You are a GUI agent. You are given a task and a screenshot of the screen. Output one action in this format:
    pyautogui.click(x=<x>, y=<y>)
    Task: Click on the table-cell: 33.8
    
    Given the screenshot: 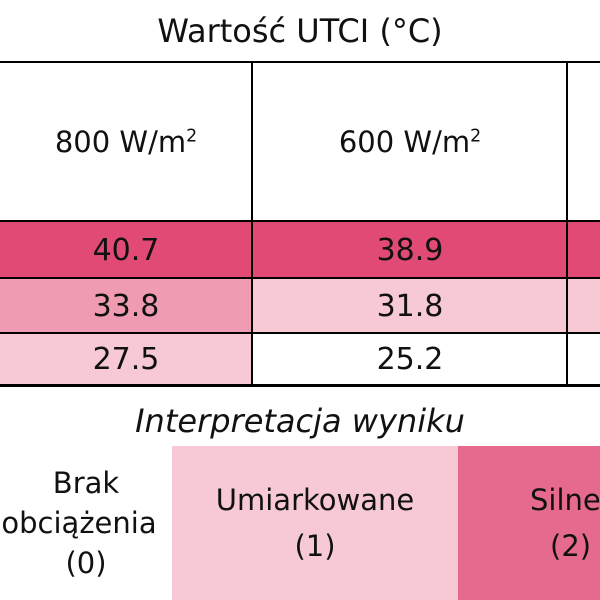 What is the action you would take?
    pyautogui.click(x=126, y=306)
    